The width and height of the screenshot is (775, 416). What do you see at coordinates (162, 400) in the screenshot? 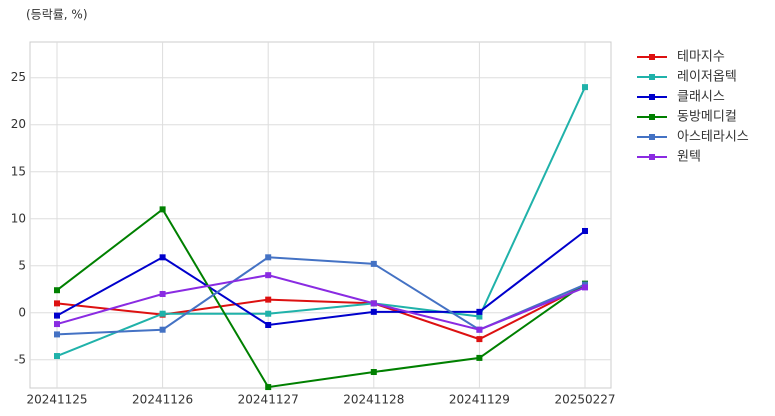
I see `x-tick-label: 20241126` at bounding box center [162, 400].